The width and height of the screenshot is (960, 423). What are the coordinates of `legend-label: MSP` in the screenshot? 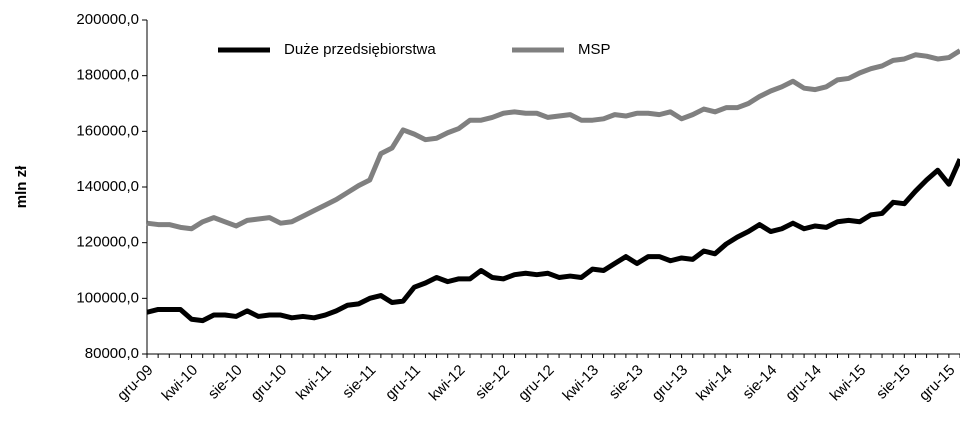 It's located at (594, 49).